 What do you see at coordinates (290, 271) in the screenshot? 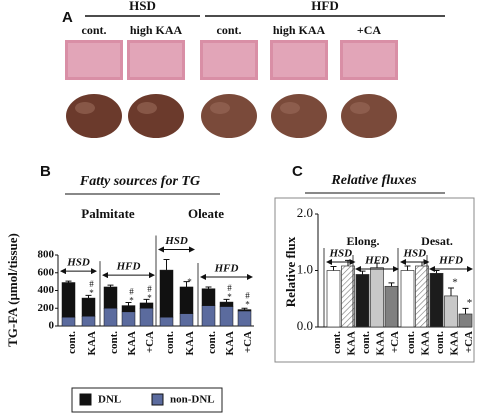
I see `y-axis-label: Relative flux` at bounding box center [290, 271].